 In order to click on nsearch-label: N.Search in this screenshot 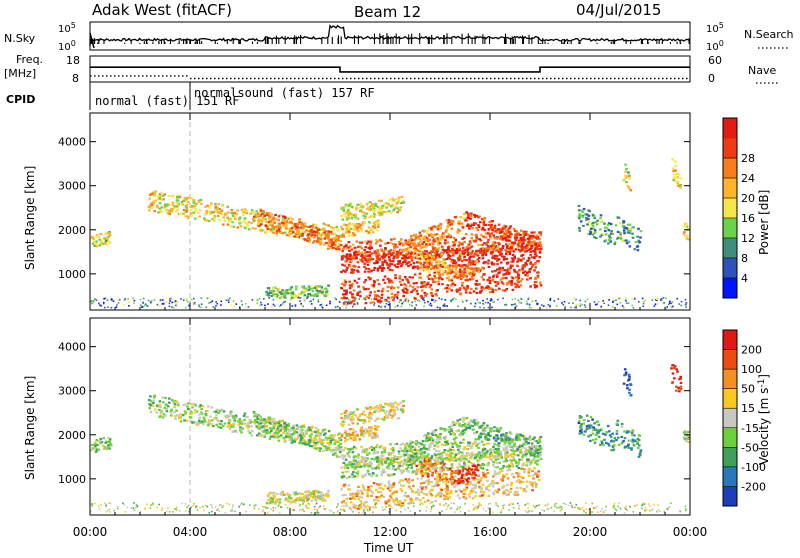, I will do `click(769, 34)`.